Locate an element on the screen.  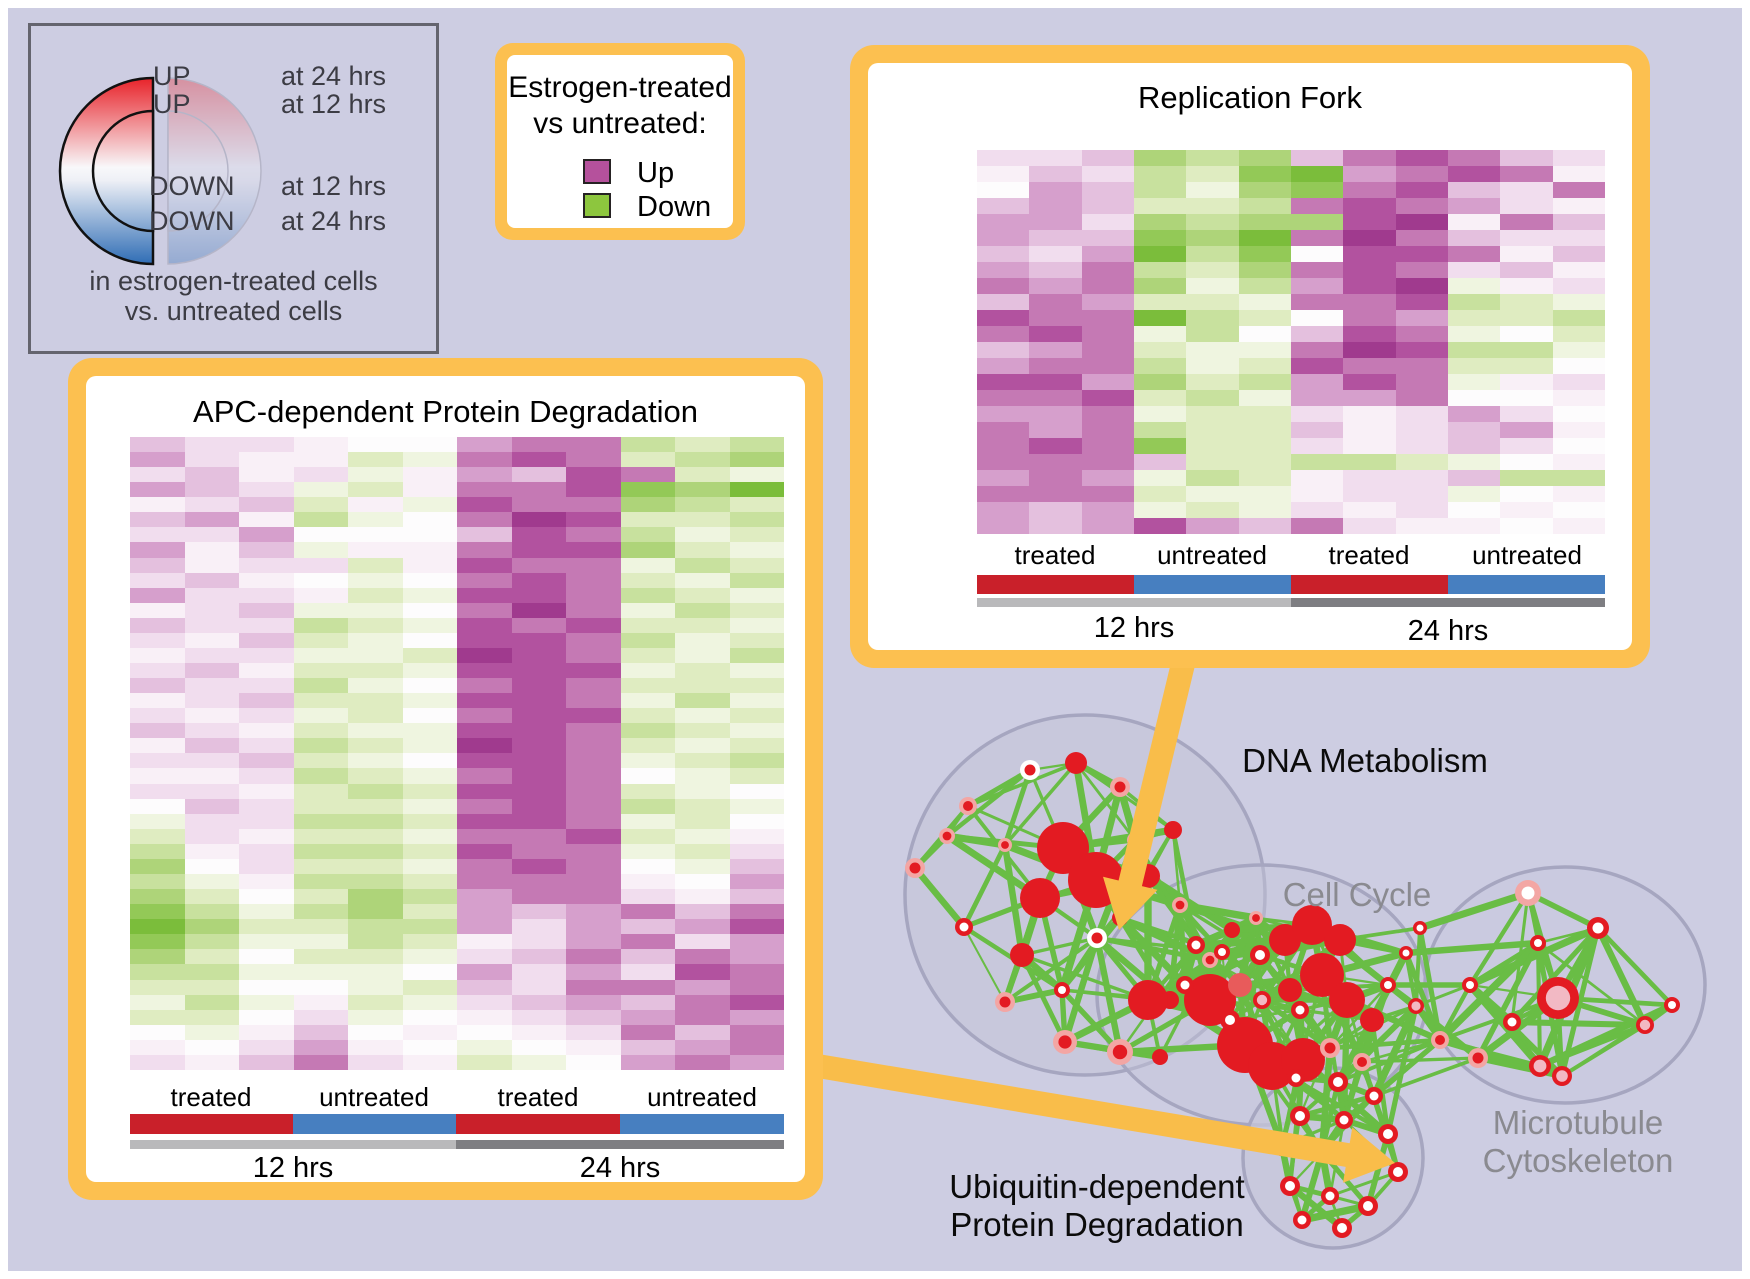
rep-24hrs-bar is located at coordinates (1448, 602).